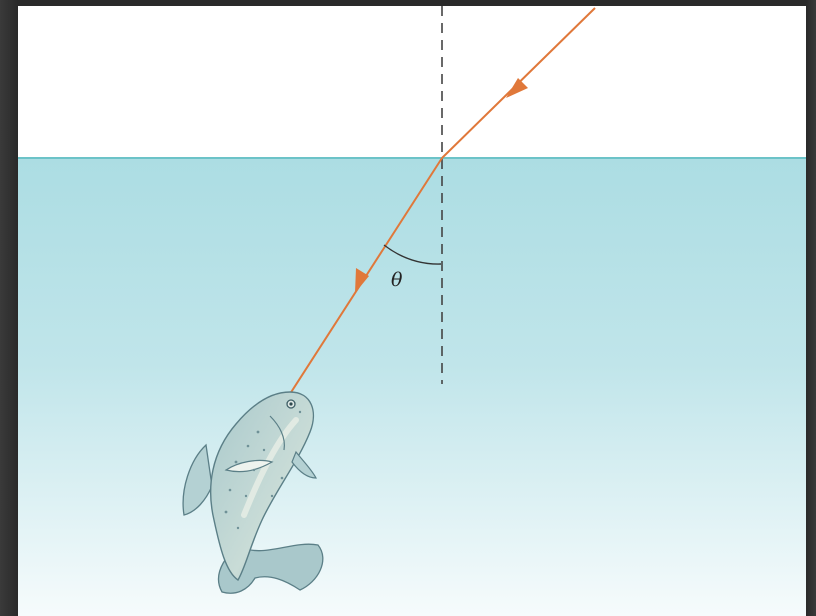 The height and width of the screenshot is (616, 816). I want to click on fish-pectoral-fin, so click(249, 466).